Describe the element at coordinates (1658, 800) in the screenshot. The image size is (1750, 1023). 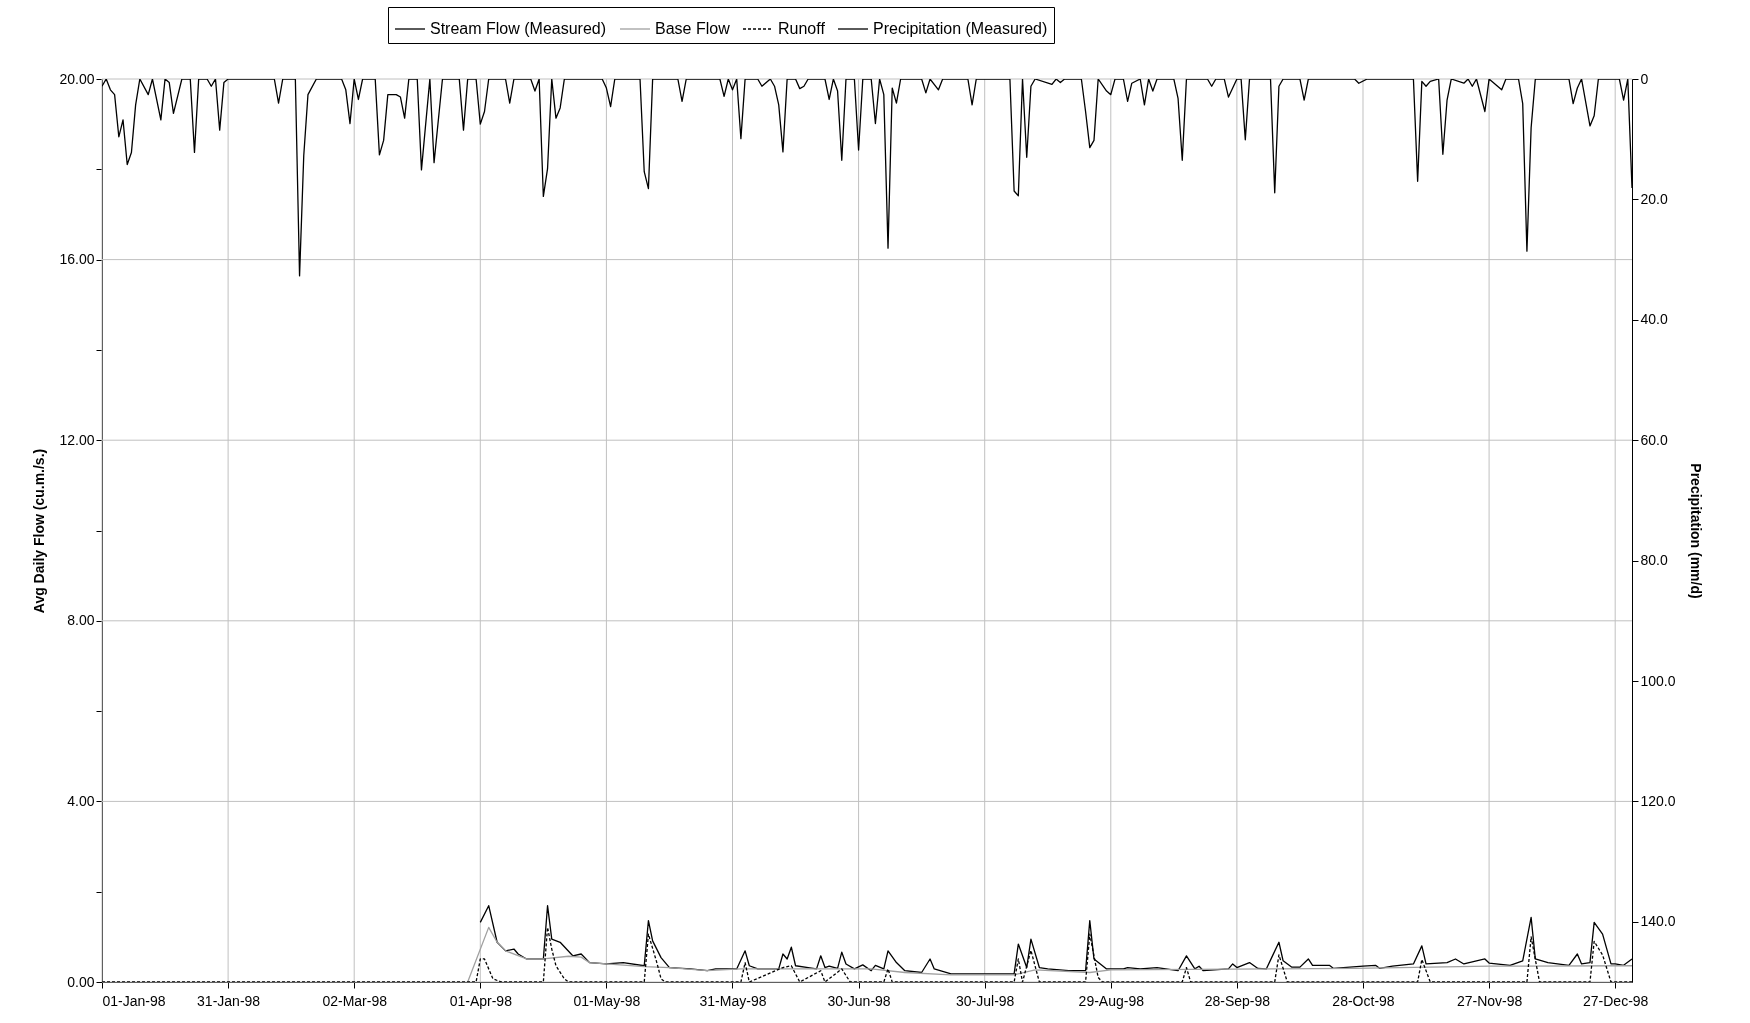
I see `y2-tick-label: 120.0` at that location.